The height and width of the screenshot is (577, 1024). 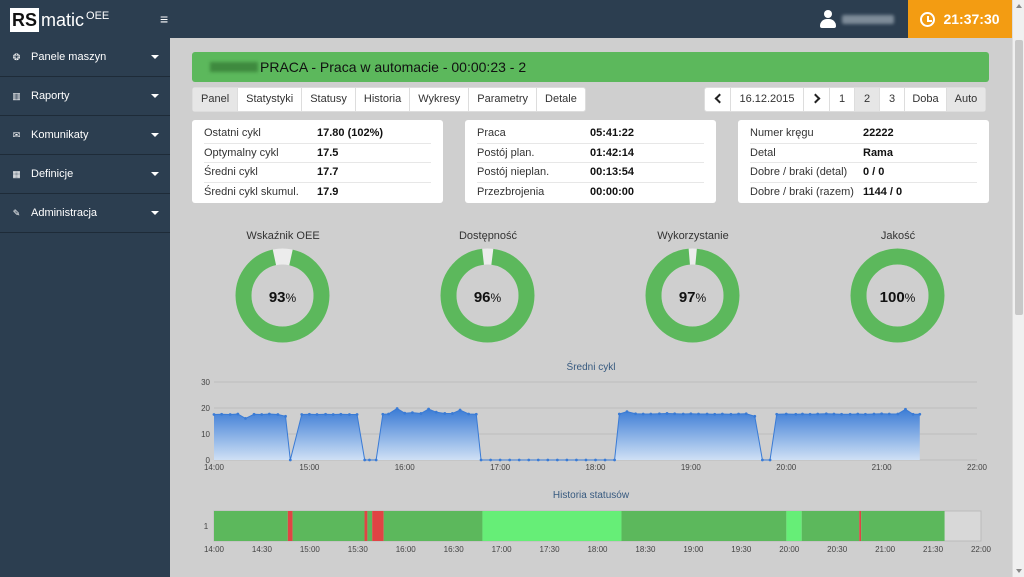 I want to click on page-1-button: 1, so click(x=842, y=99).